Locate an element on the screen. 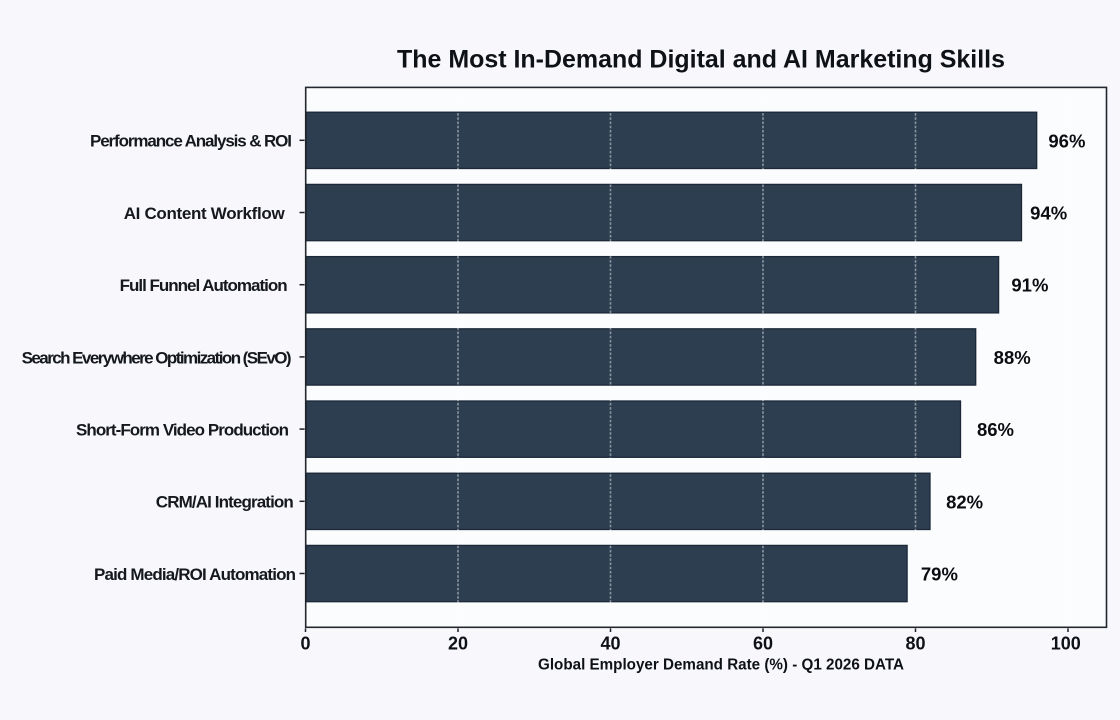 The image size is (1120, 720). svg-text: 40 is located at coordinates (610, 644).